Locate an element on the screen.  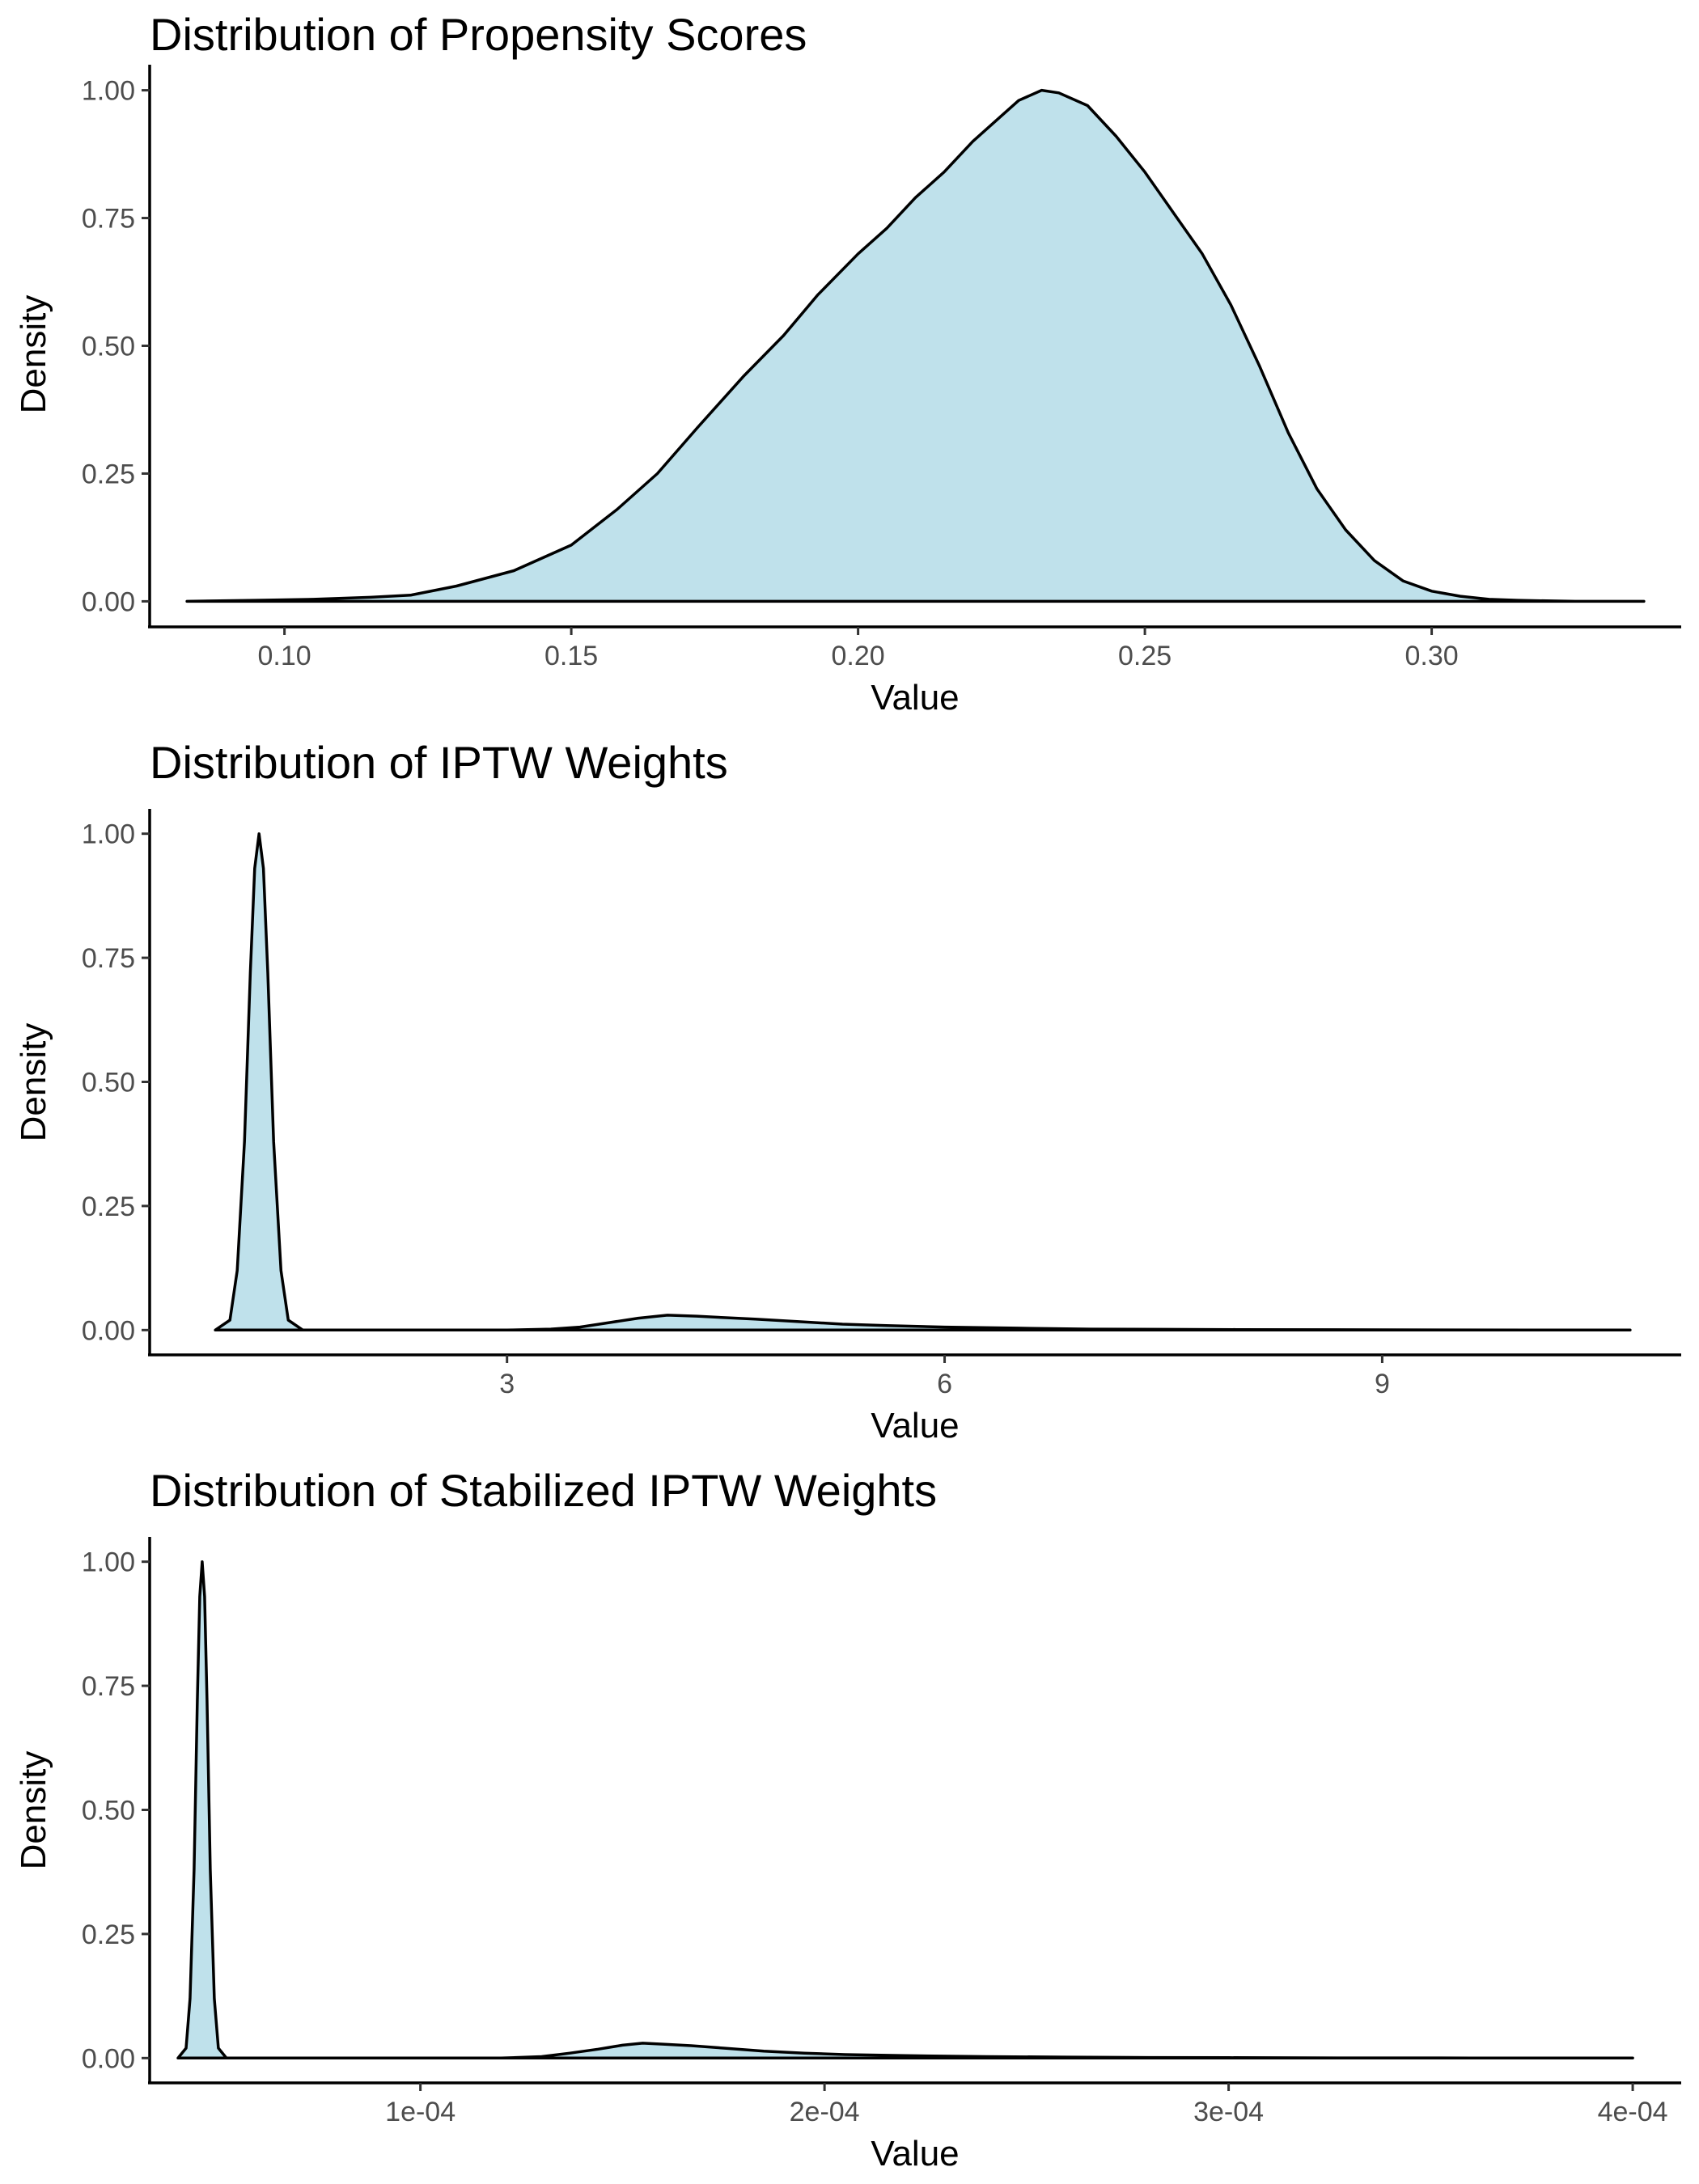
x-tick-label: 0.15 is located at coordinates (571, 656).